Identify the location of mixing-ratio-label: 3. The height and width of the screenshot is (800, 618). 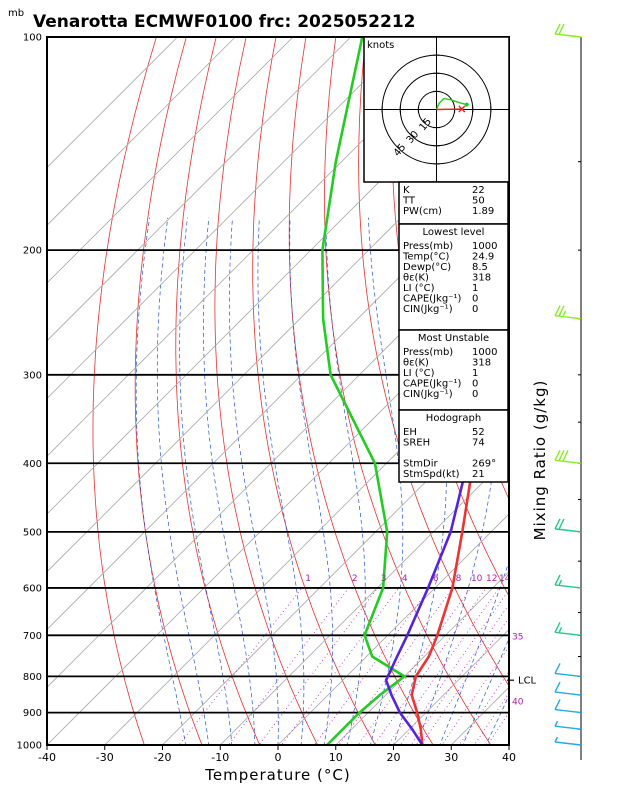
(384, 579).